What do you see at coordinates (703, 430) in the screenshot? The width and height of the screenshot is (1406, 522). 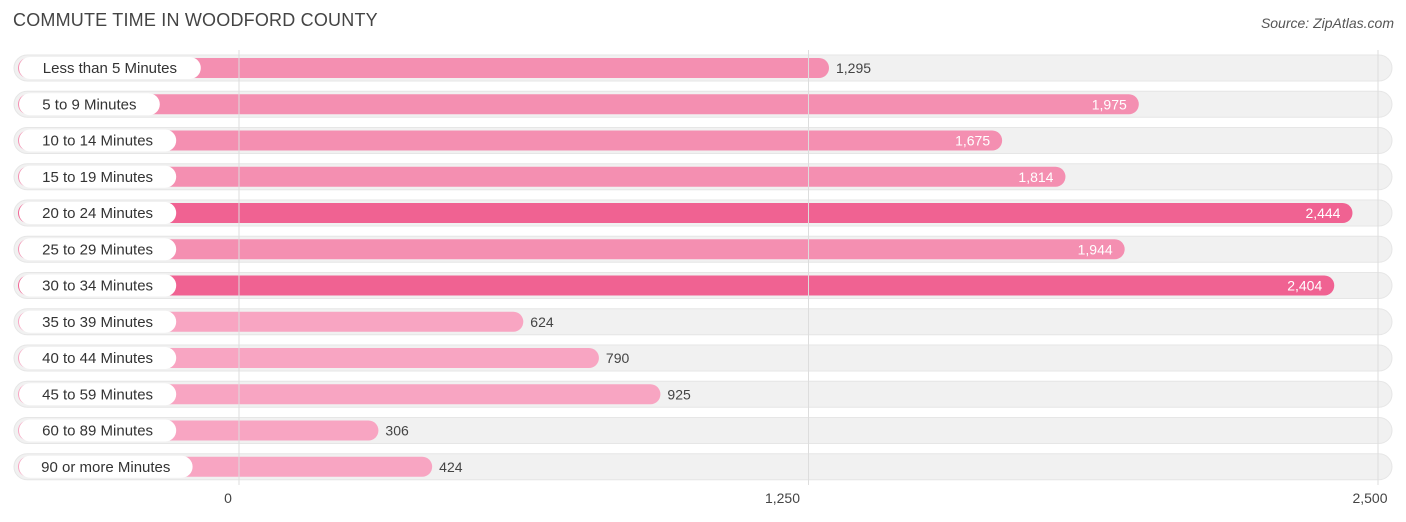 I see `bar-row: 60 to 89 Minutes 306` at bounding box center [703, 430].